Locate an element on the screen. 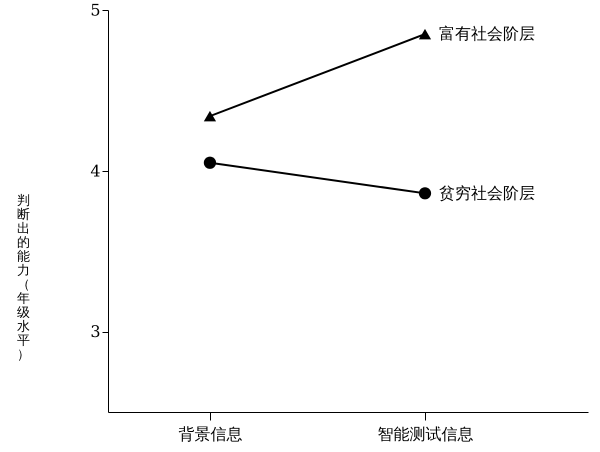 The image size is (600, 452). x-tick-label: 智能测试信息 is located at coordinates (425, 434).